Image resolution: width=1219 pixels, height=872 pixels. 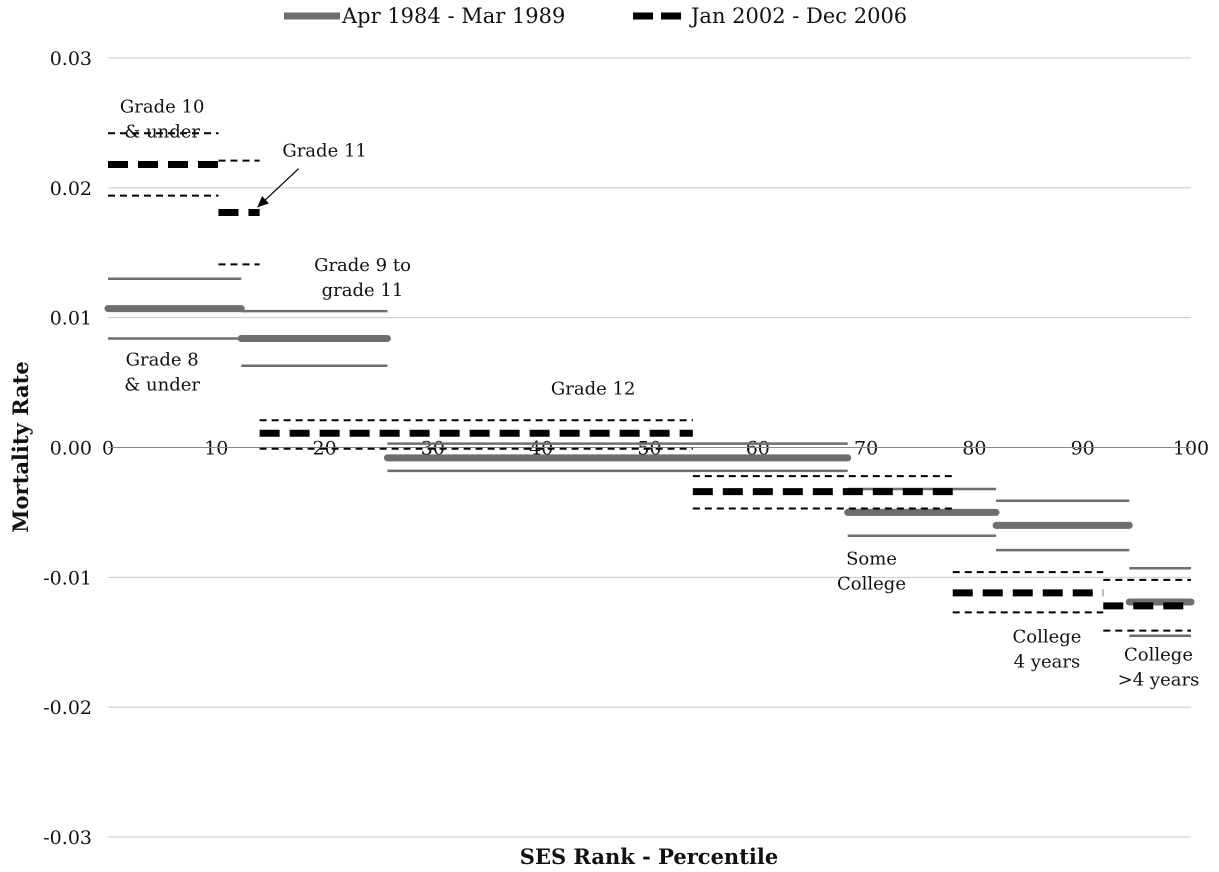 What do you see at coordinates (67, 708) in the screenshot?
I see `y-tick-label: -0.02` at bounding box center [67, 708].